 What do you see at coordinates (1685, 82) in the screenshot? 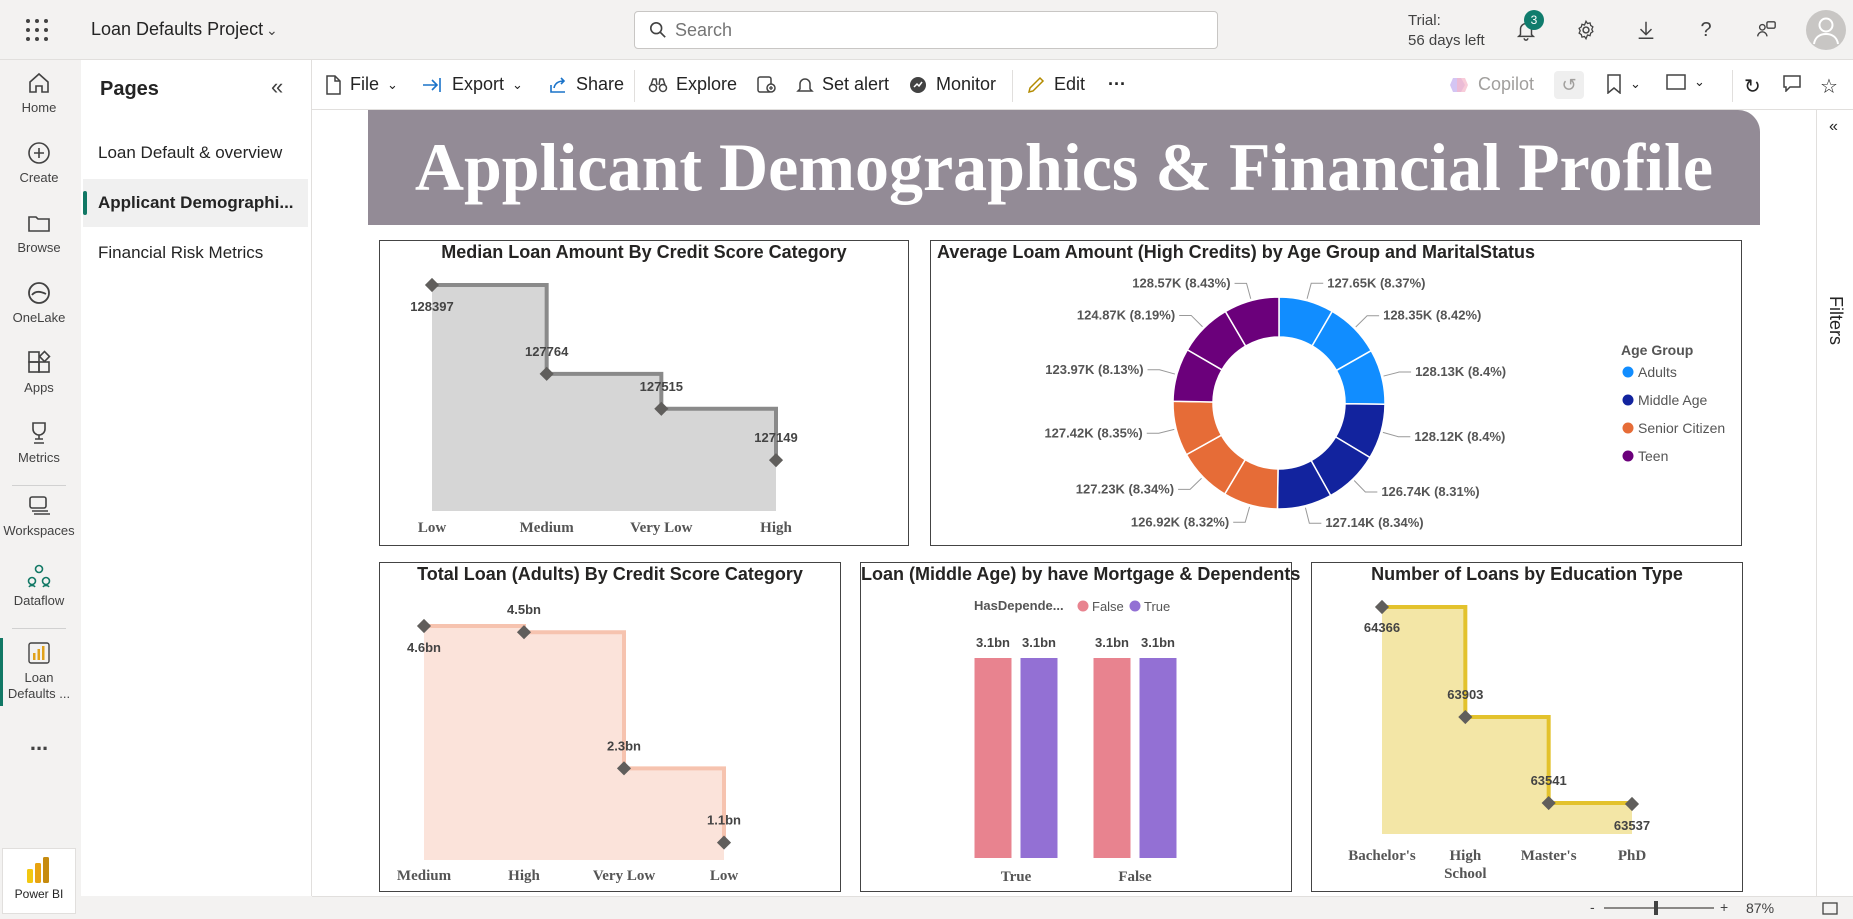
I see `view-icon: ⌄` at bounding box center [1685, 82].